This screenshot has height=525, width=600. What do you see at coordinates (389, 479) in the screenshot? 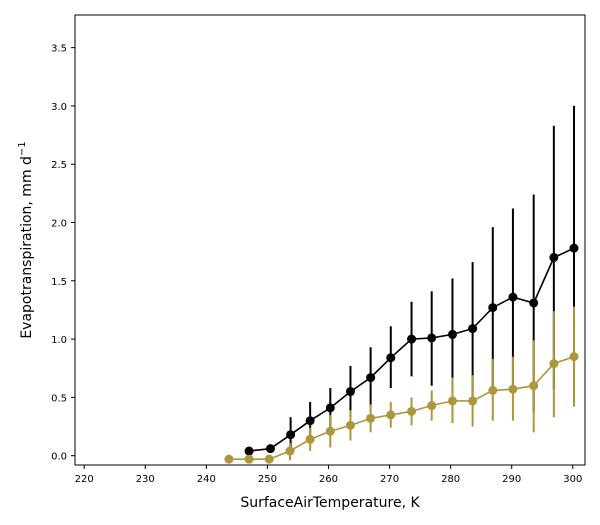
I see `x-tick-label: 270` at bounding box center [389, 479].